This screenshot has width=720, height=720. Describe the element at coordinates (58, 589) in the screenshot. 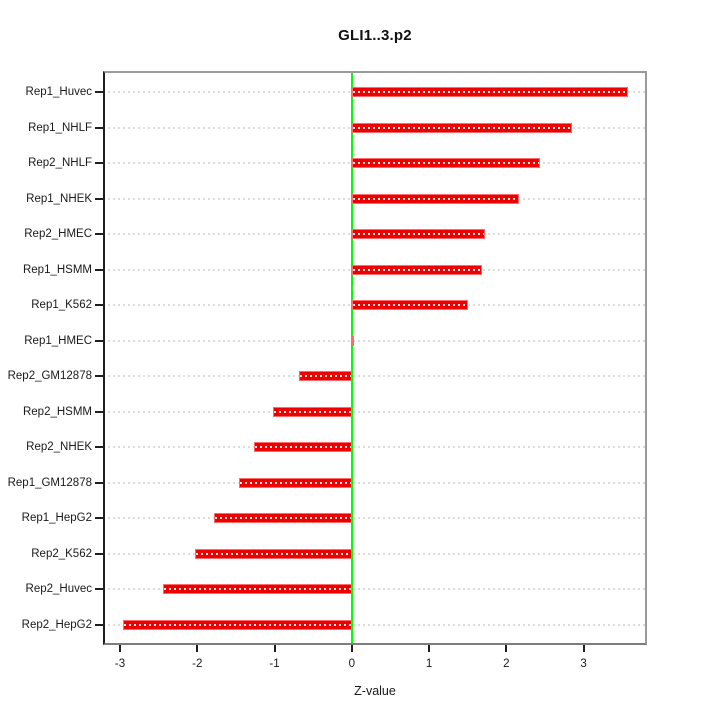

I see `y-axis-label: Rep2_Huvec` at that location.